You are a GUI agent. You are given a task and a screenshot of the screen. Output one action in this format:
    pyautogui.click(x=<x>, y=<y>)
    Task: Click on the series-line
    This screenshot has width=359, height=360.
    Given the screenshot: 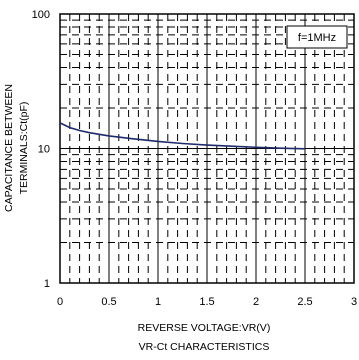 What is the action you would take?
    pyautogui.click(x=182, y=136)
    